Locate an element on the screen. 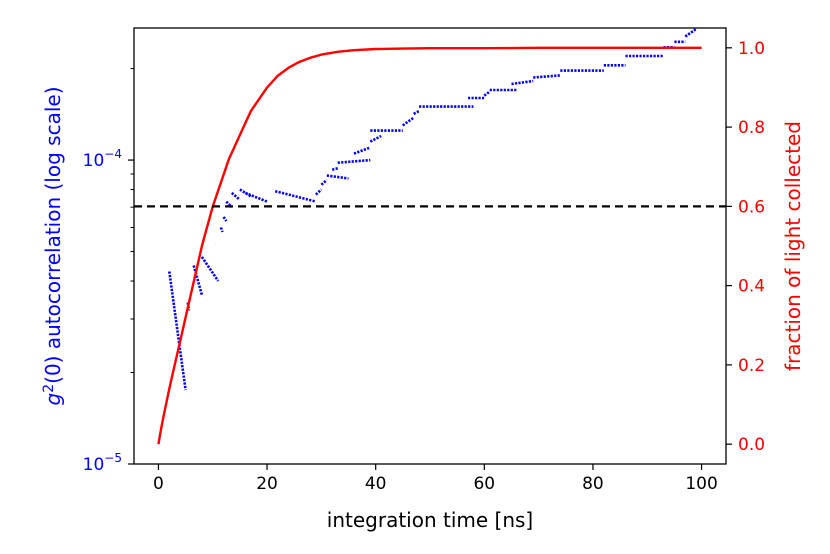 The width and height of the screenshot is (830, 554). left-y-axis: 10⁻⁴ 10⁻⁵ is located at coordinates (108, 271).